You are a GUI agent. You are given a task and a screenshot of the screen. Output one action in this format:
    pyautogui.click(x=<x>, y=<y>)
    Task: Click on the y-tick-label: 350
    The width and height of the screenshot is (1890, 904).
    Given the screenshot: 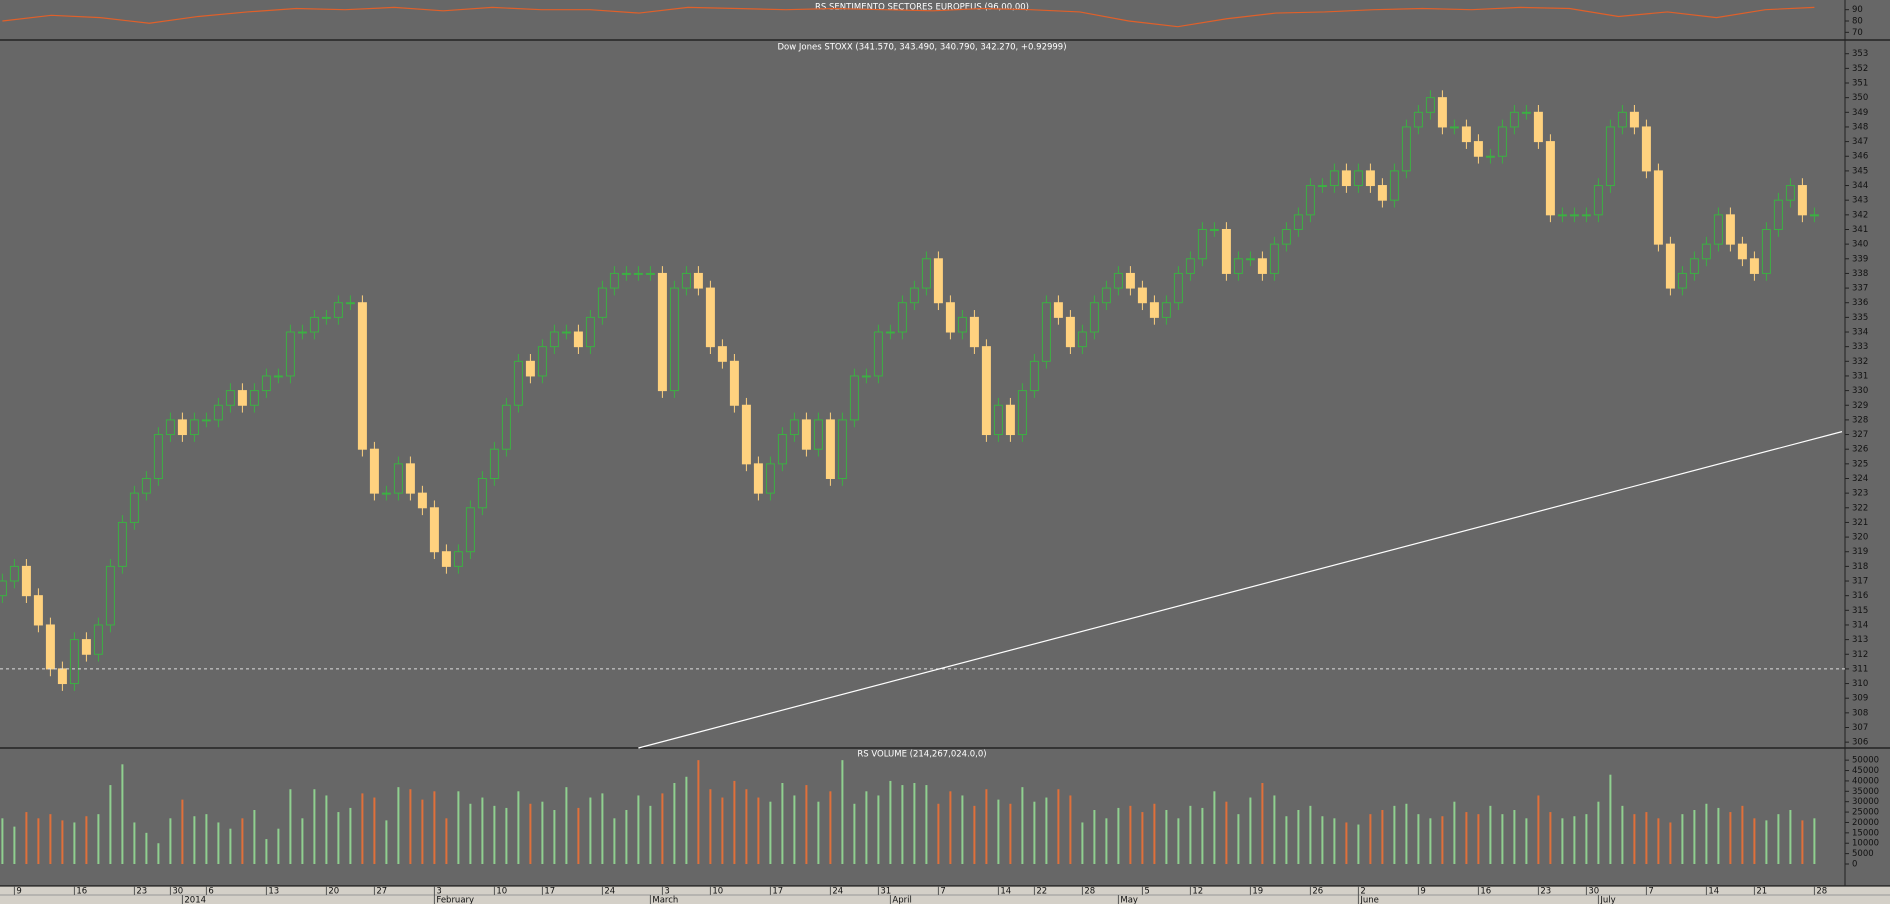 What is the action you would take?
    pyautogui.click(x=1860, y=98)
    